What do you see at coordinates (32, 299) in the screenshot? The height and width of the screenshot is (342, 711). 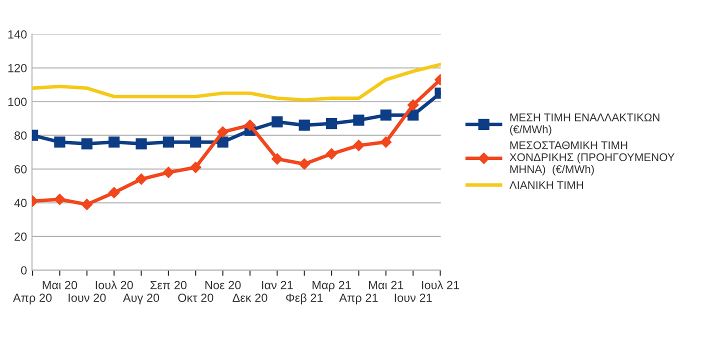 I see `x-tick-label: Απρ 20` at bounding box center [32, 299].